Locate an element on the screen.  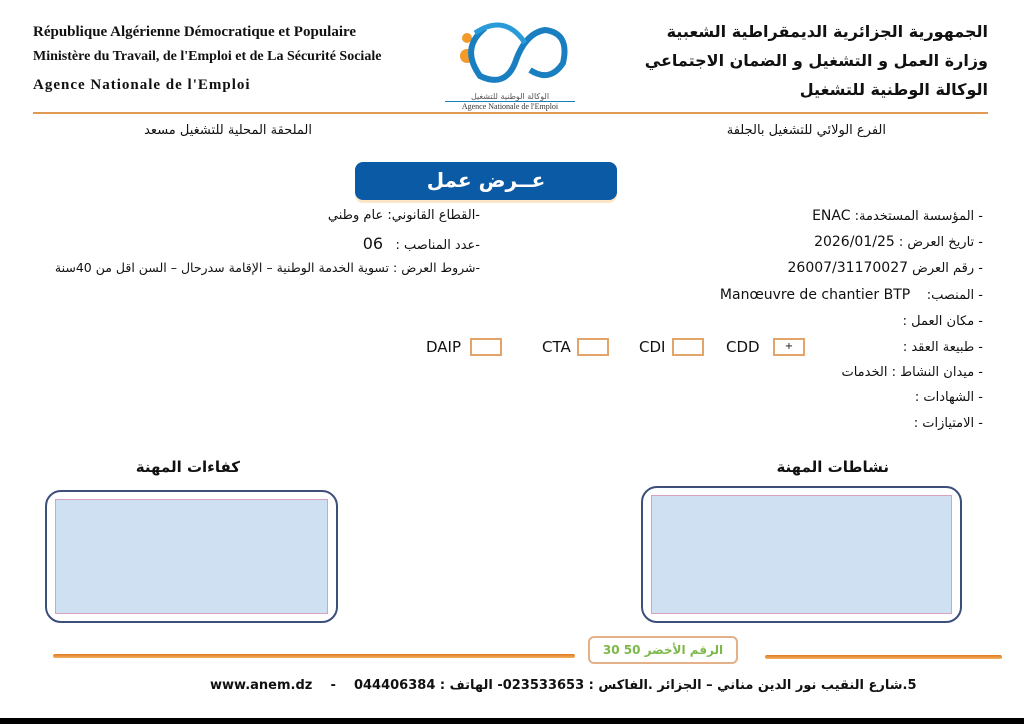
header-divider is located at coordinates (510, 113).